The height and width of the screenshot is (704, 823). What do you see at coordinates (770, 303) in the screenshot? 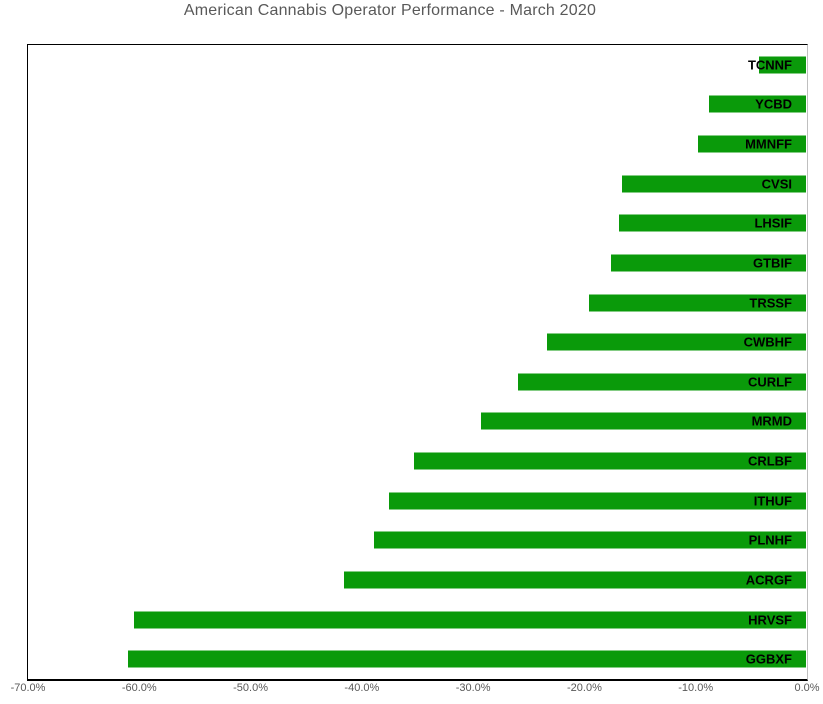
I see `bar-label-trssf: TRSSF` at bounding box center [770, 303].